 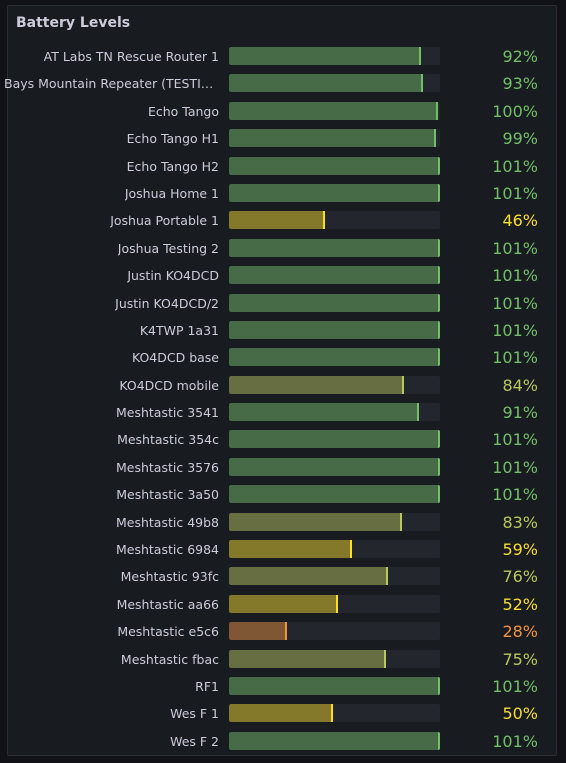 I want to click on panel-title: Battery Levels, so click(x=73, y=23).